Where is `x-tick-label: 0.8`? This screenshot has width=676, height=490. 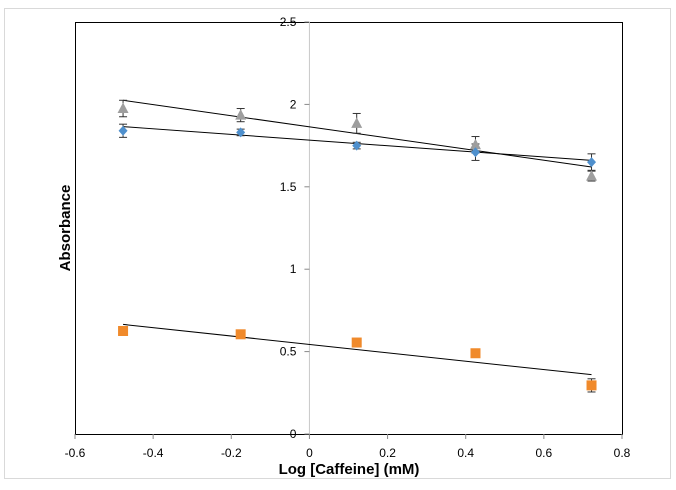 x-tick-label: 0.8 is located at coordinates (622, 453).